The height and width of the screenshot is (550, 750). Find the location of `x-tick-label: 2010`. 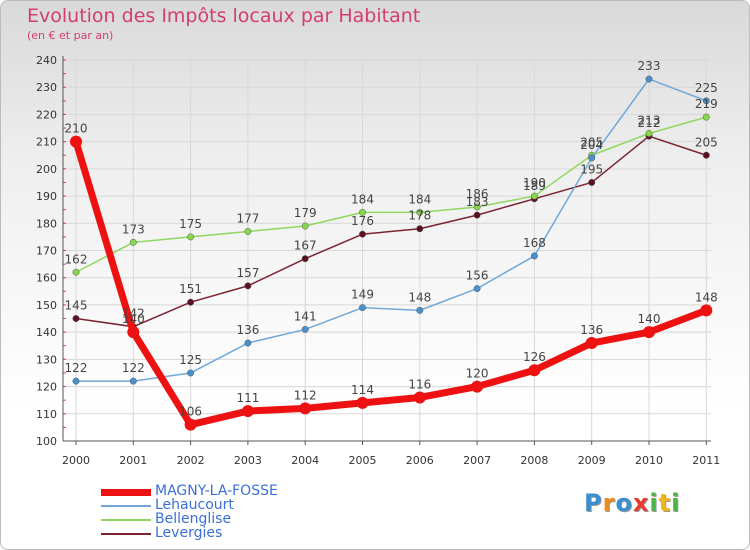

x-tick-label: 2010 is located at coordinates (649, 460).